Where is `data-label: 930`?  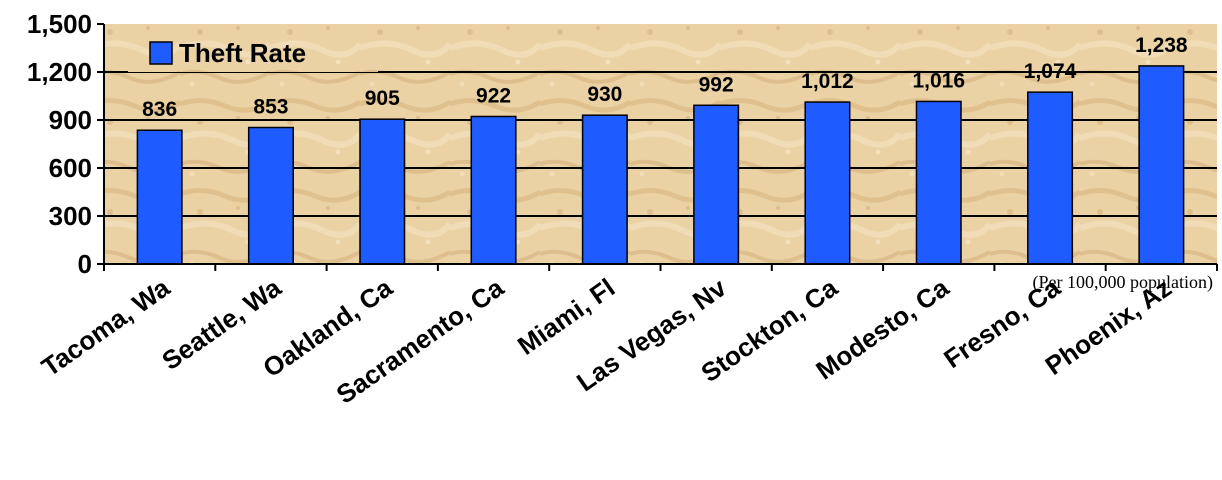 data-label: 930 is located at coordinates (604, 94).